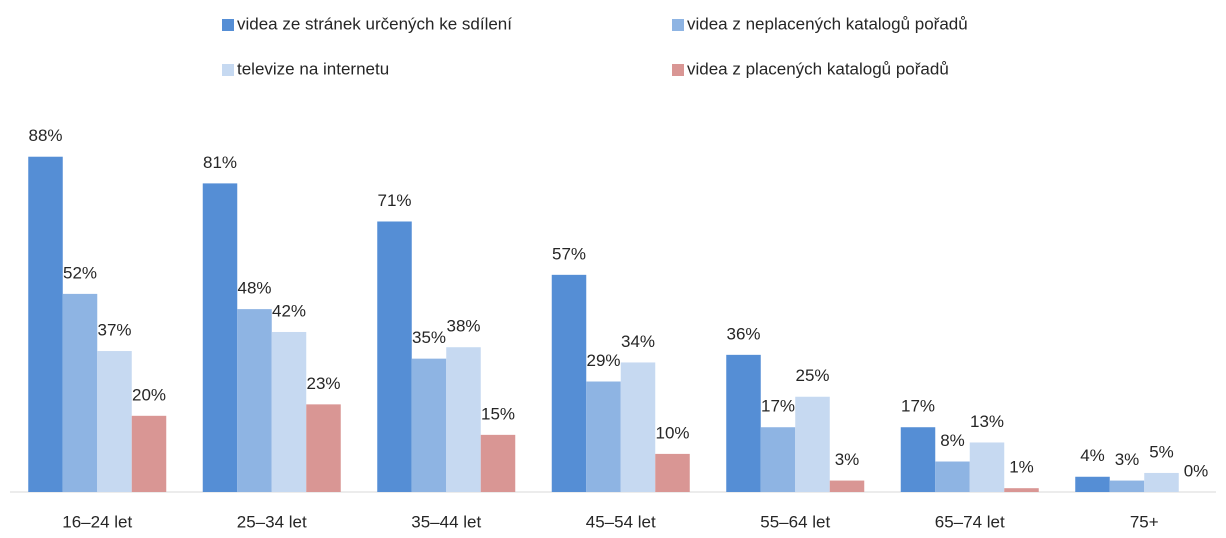  I want to click on x-tick-label: 65–74 let, so click(970, 521).